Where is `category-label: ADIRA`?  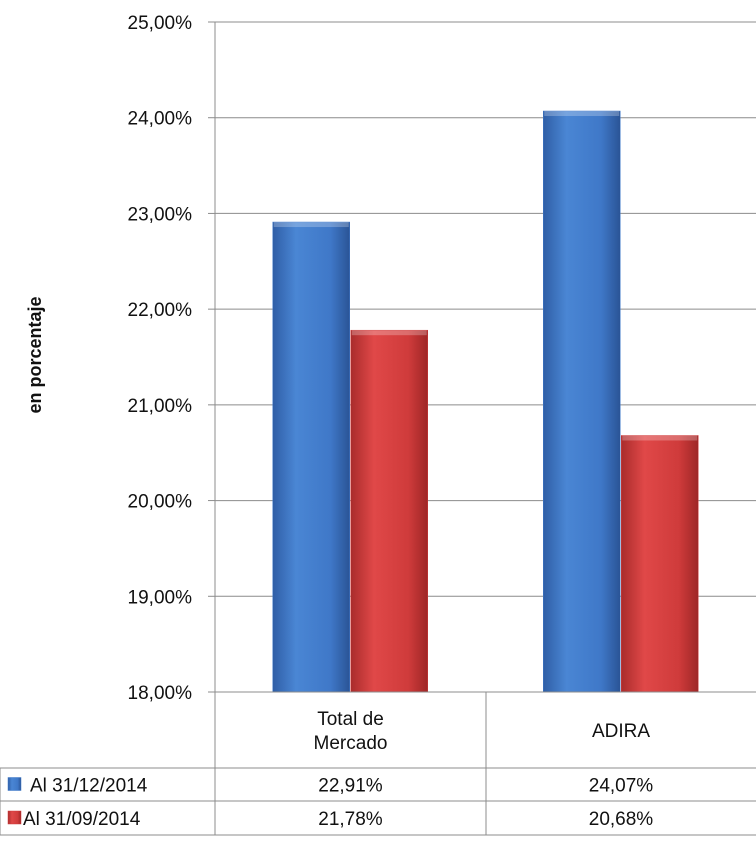
category-label: ADIRA is located at coordinates (621, 731).